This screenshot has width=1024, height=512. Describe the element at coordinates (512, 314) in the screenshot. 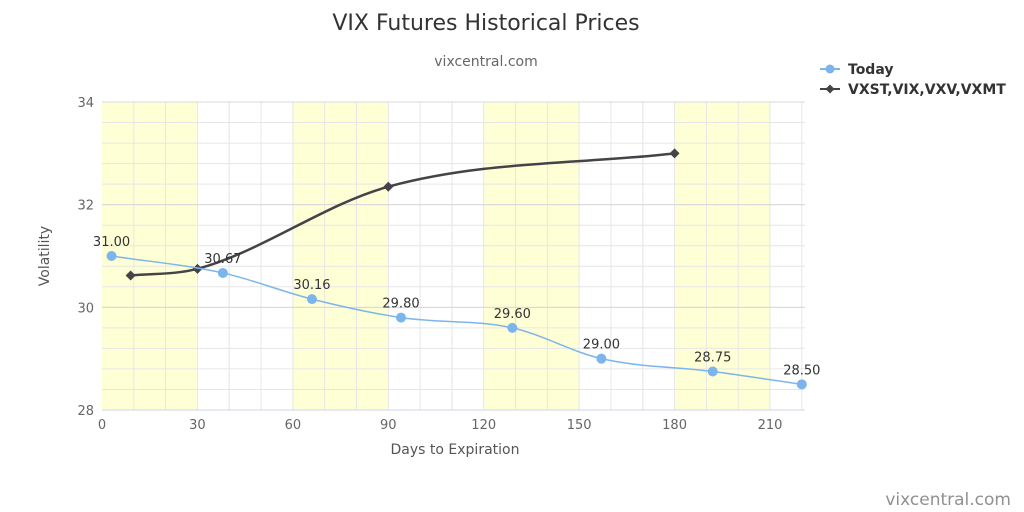

I see `data-label: 29.60` at that location.